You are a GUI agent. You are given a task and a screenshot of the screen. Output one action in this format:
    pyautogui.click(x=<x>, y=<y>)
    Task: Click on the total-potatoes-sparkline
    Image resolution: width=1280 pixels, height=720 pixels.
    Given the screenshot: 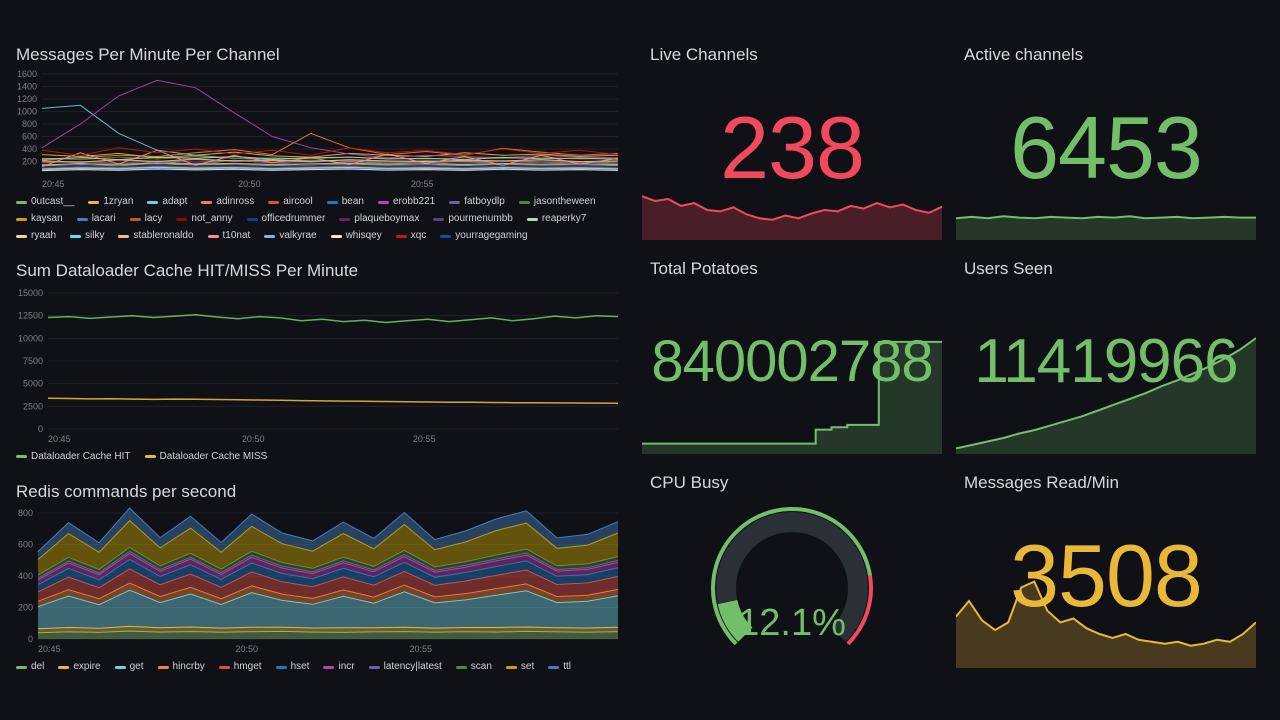 What is the action you would take?
    pyautogui.click(x=792, y=397)
    